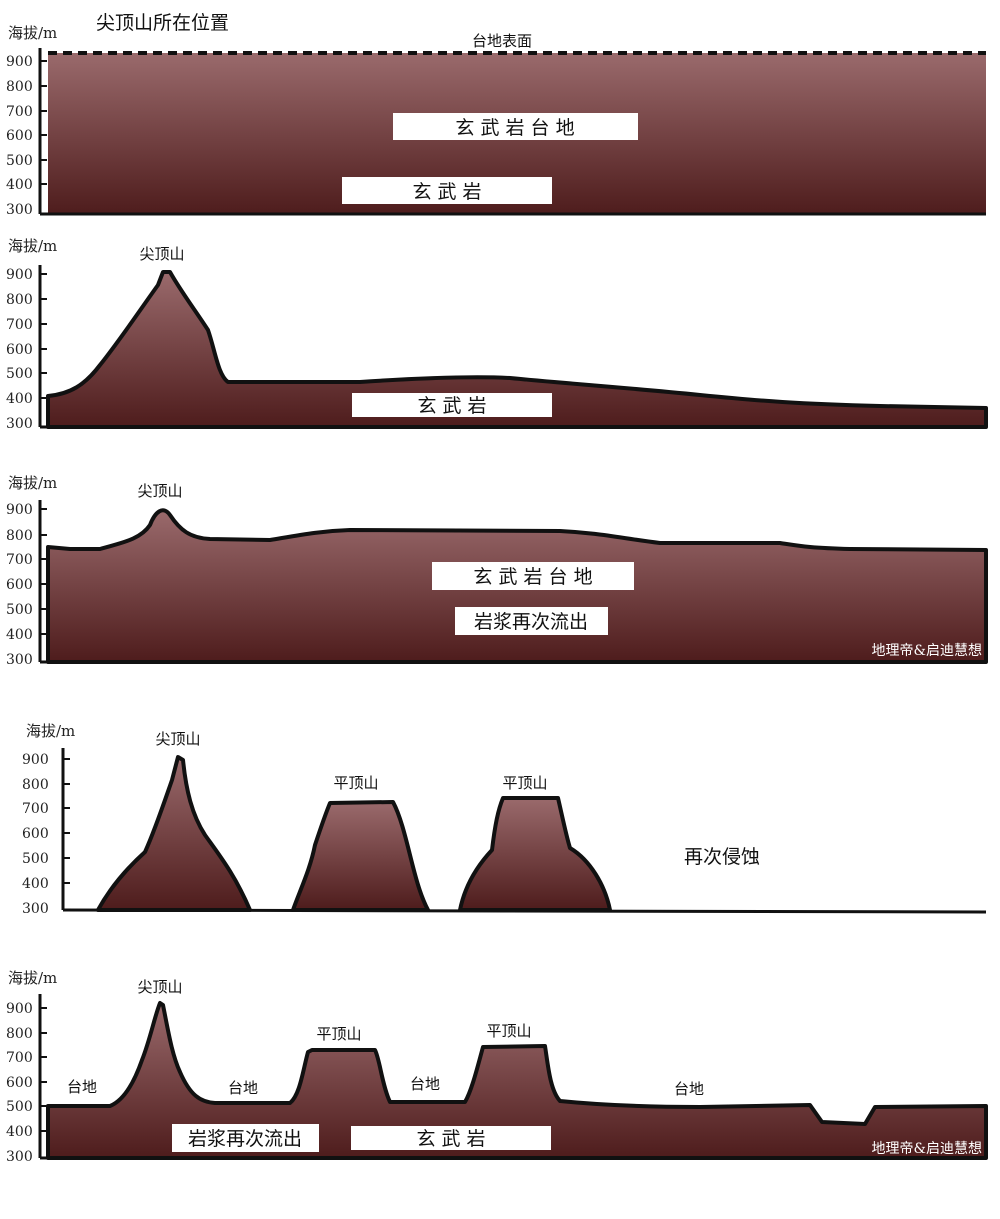 This screenshot has height=1219, width=1000. Describe the element at coordinates (517, 1080) in the screenshot. I see `final-terrain-with-spire-and-mesas` at that location.